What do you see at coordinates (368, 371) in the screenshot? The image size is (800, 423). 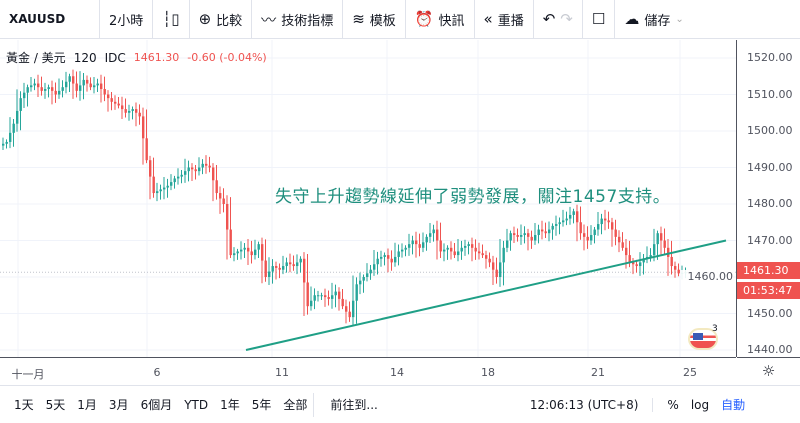 I see `time-axis: 十一月 6 11 14 18 21 25` at bounding box center [368, 371].